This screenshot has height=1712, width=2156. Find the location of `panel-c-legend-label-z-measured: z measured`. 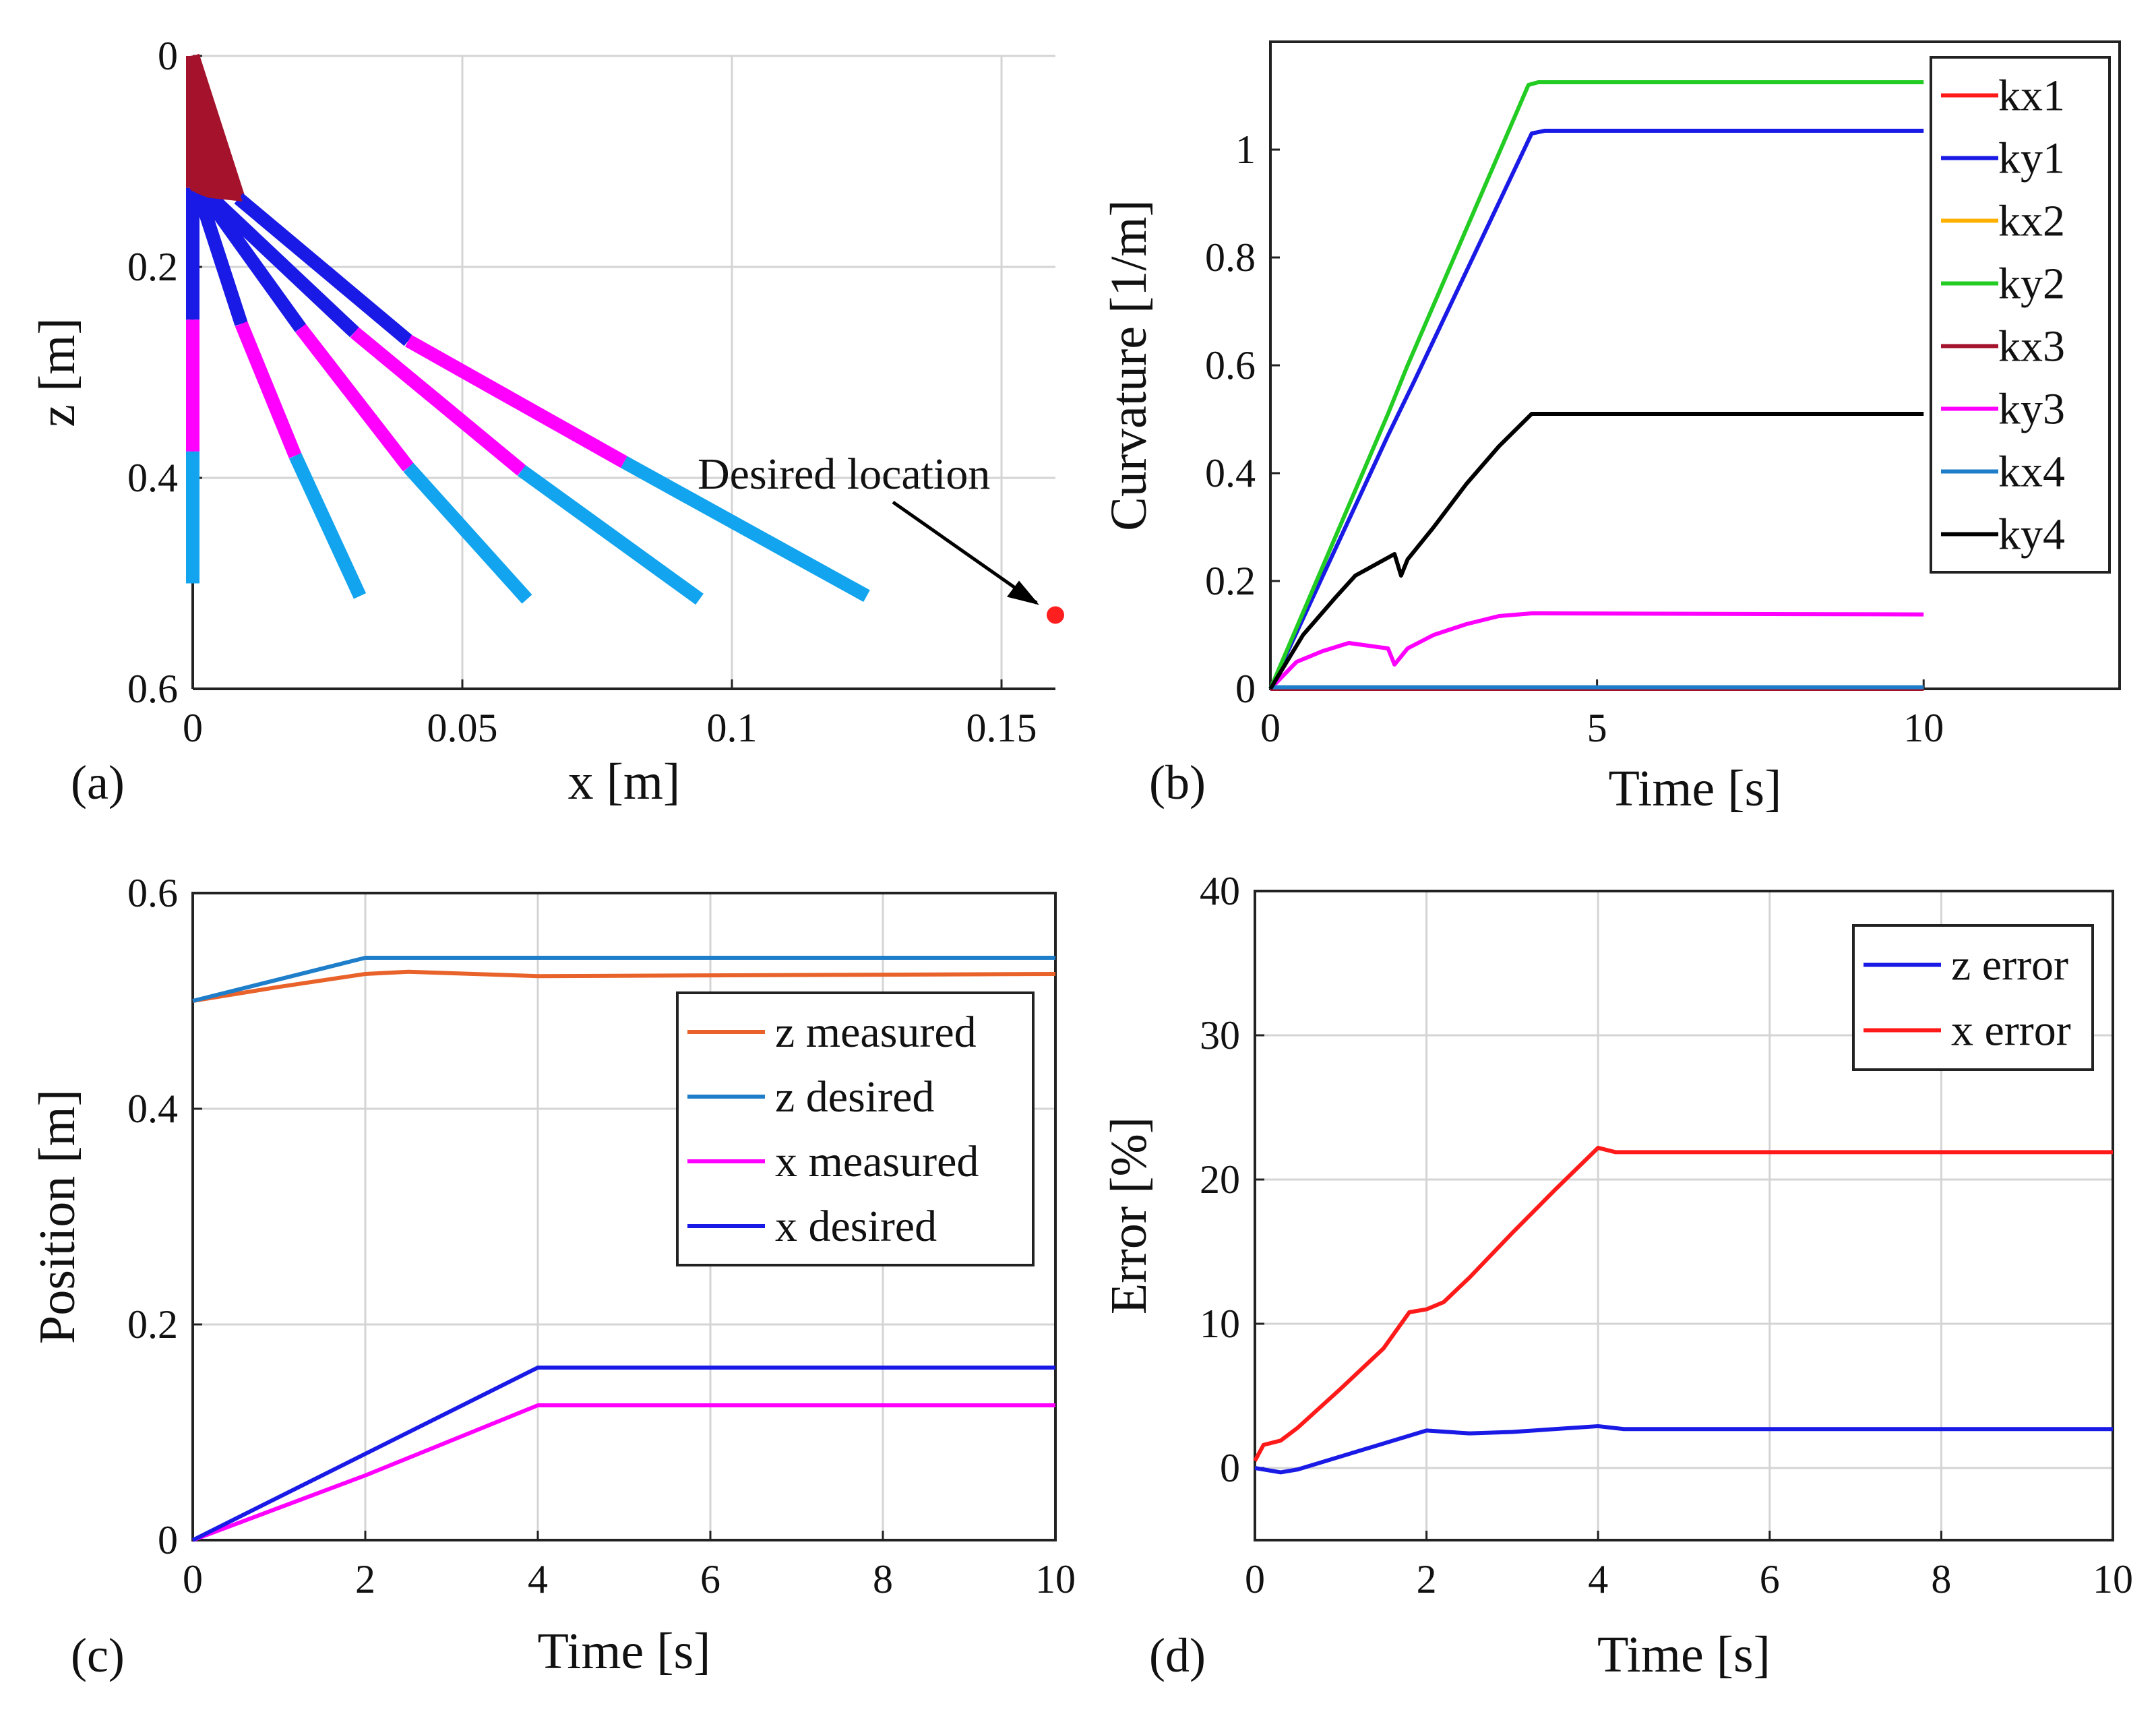

panel-c-legend-label-z-measured: z measured is located at coordinates (876, 1032).